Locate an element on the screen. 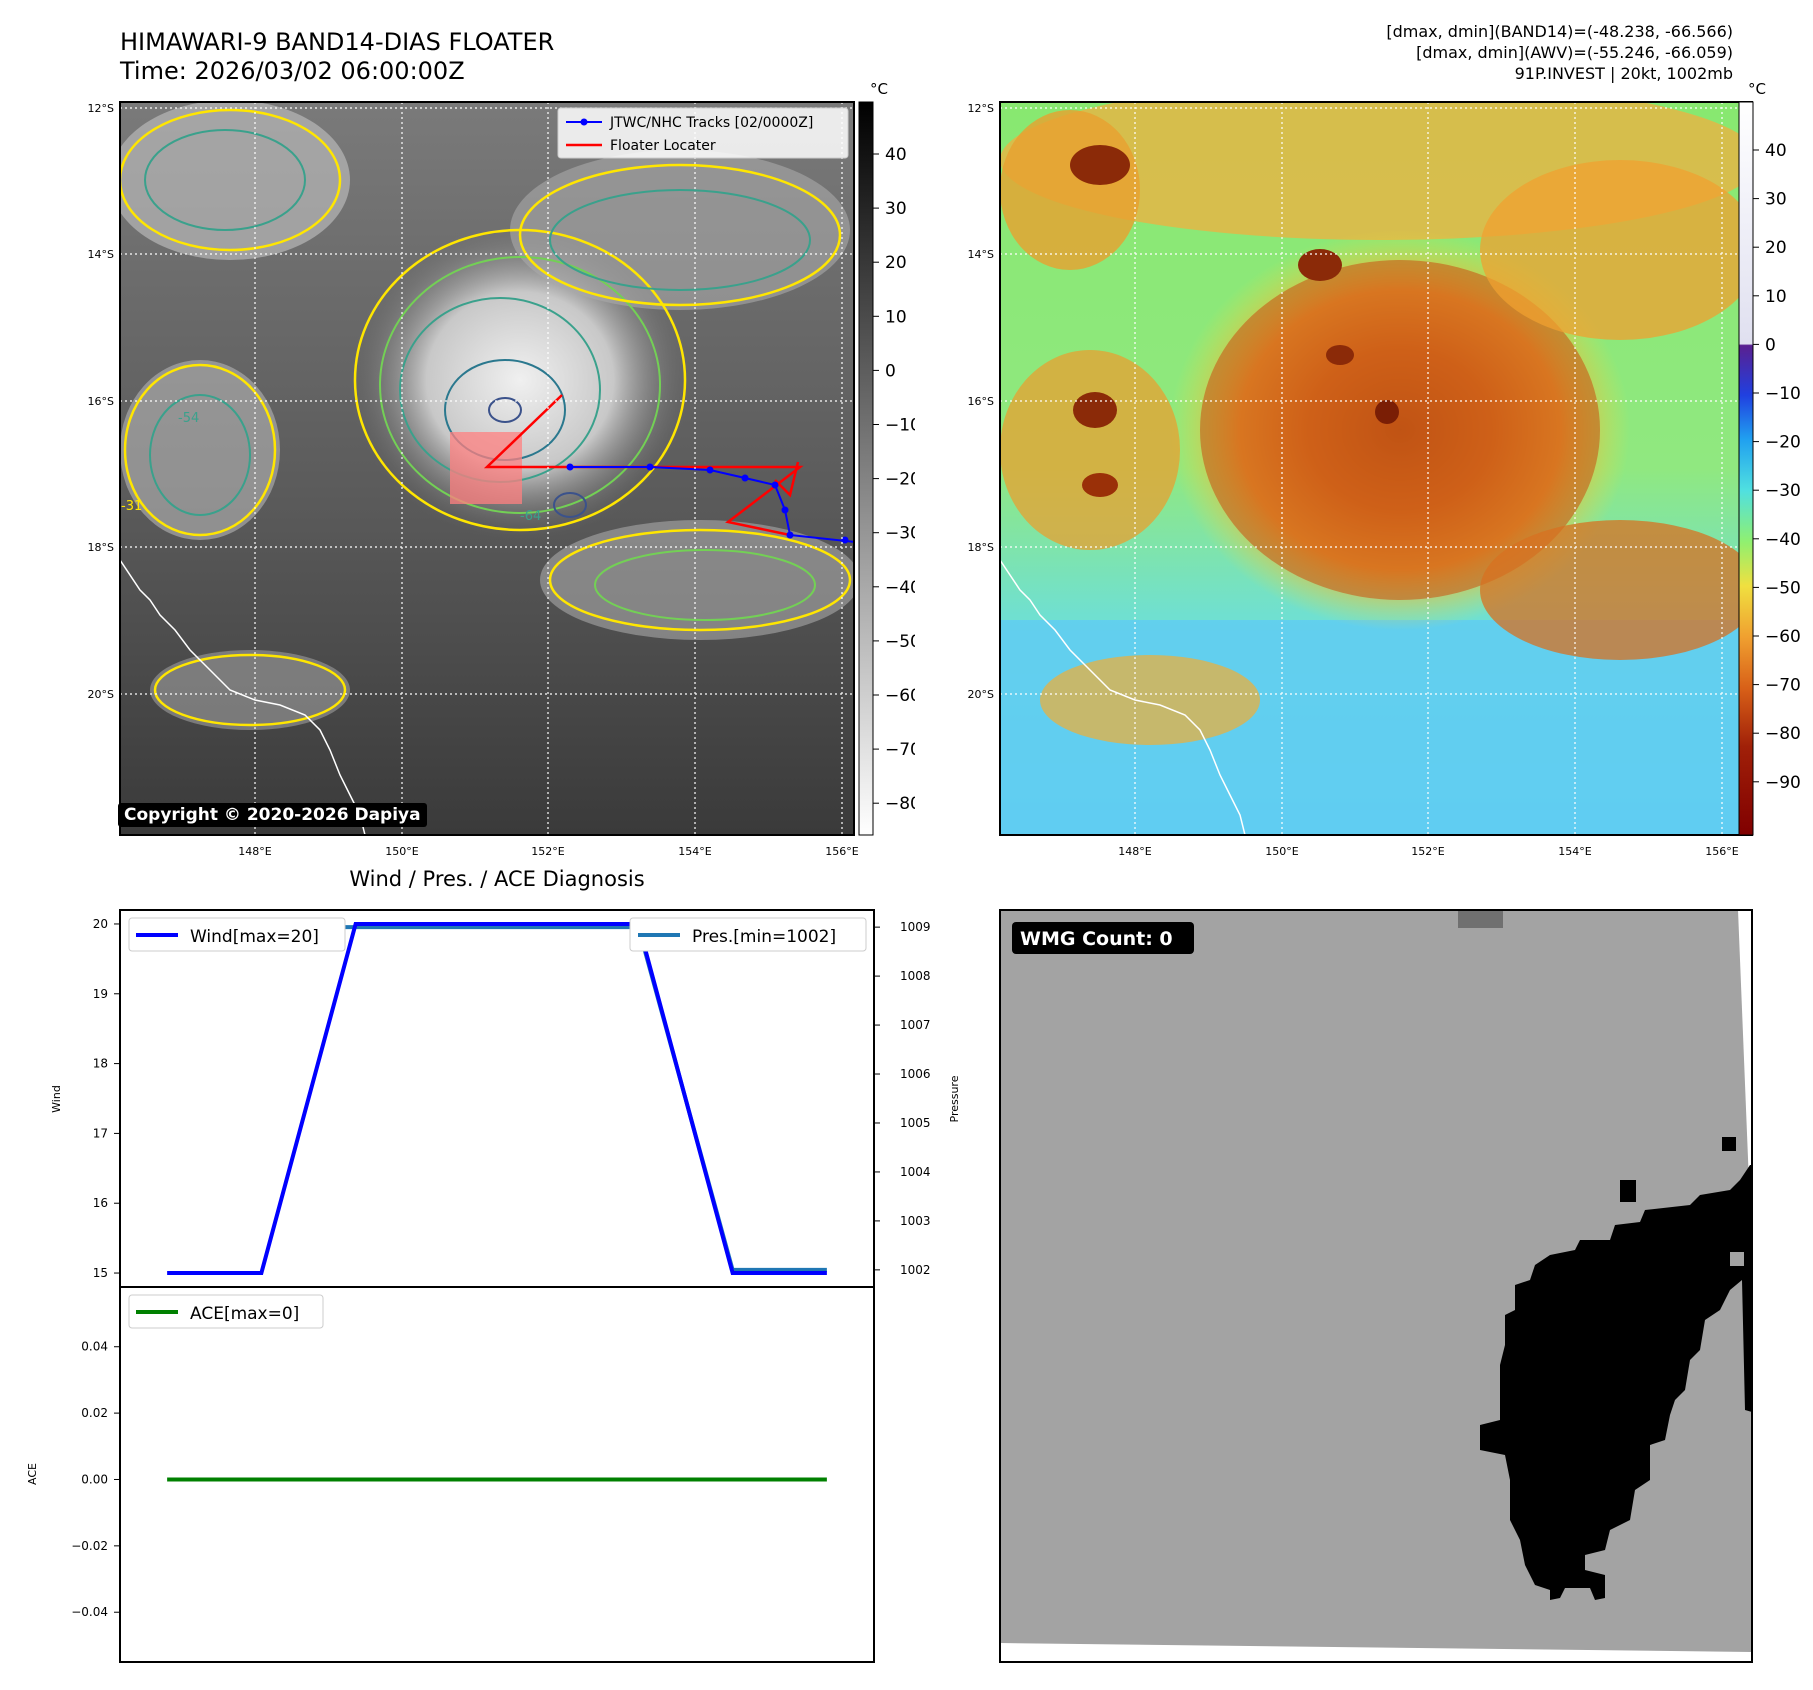 The width and height of the screenshot is (1813, 1690). awv-lon-154e: 154°E is located at coordinates (1574, 851).